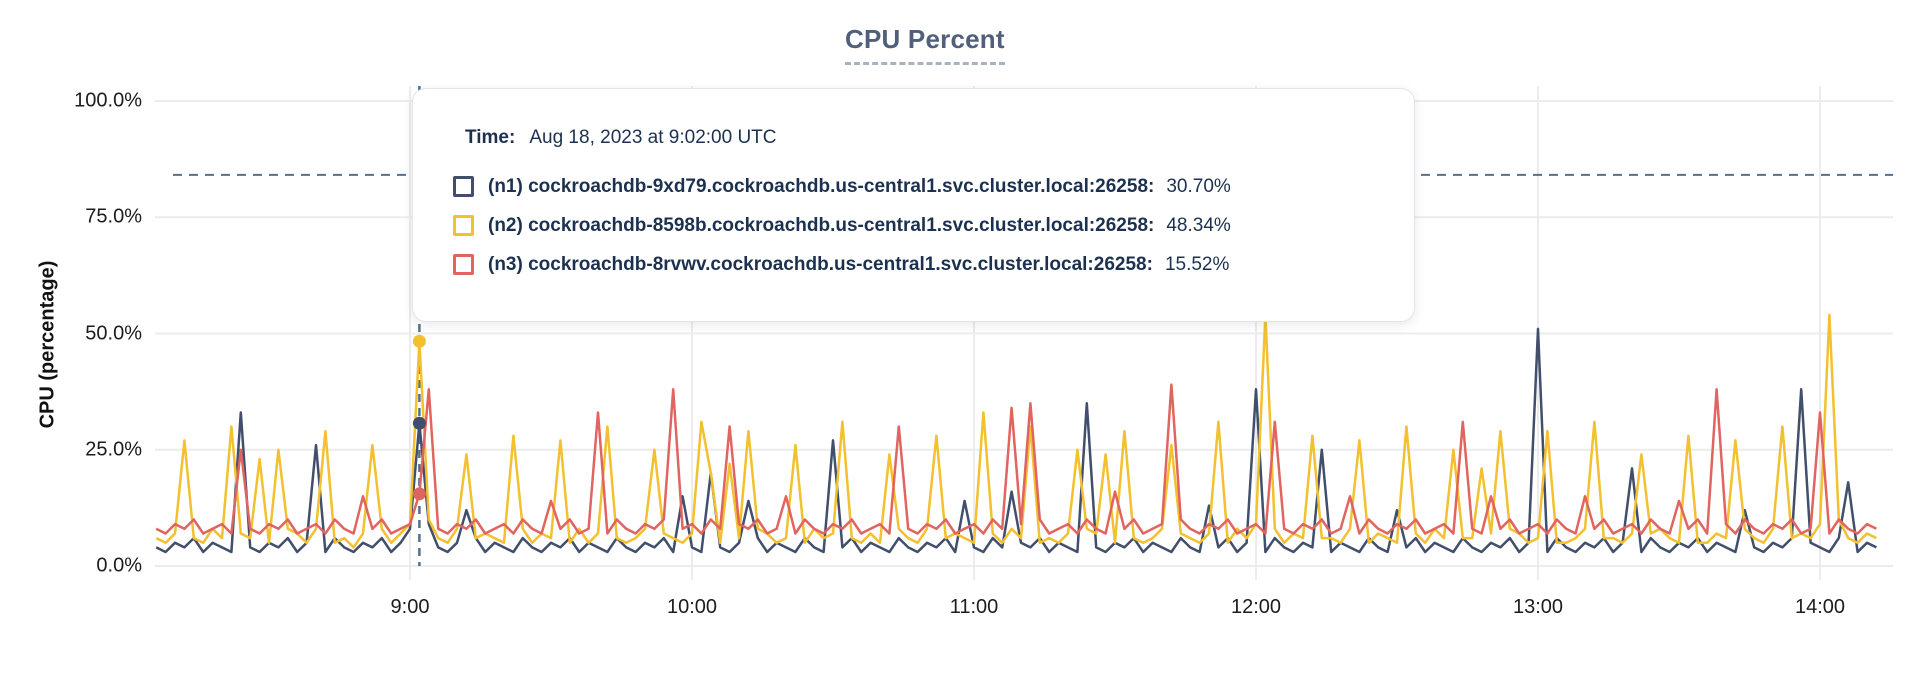 This screenshot has width=1924, height=694. What do you see at coordinates (1198, 186) in the screenshot?
I see `series-n1-value: 30.70%` at bounding box center [1198, 186].